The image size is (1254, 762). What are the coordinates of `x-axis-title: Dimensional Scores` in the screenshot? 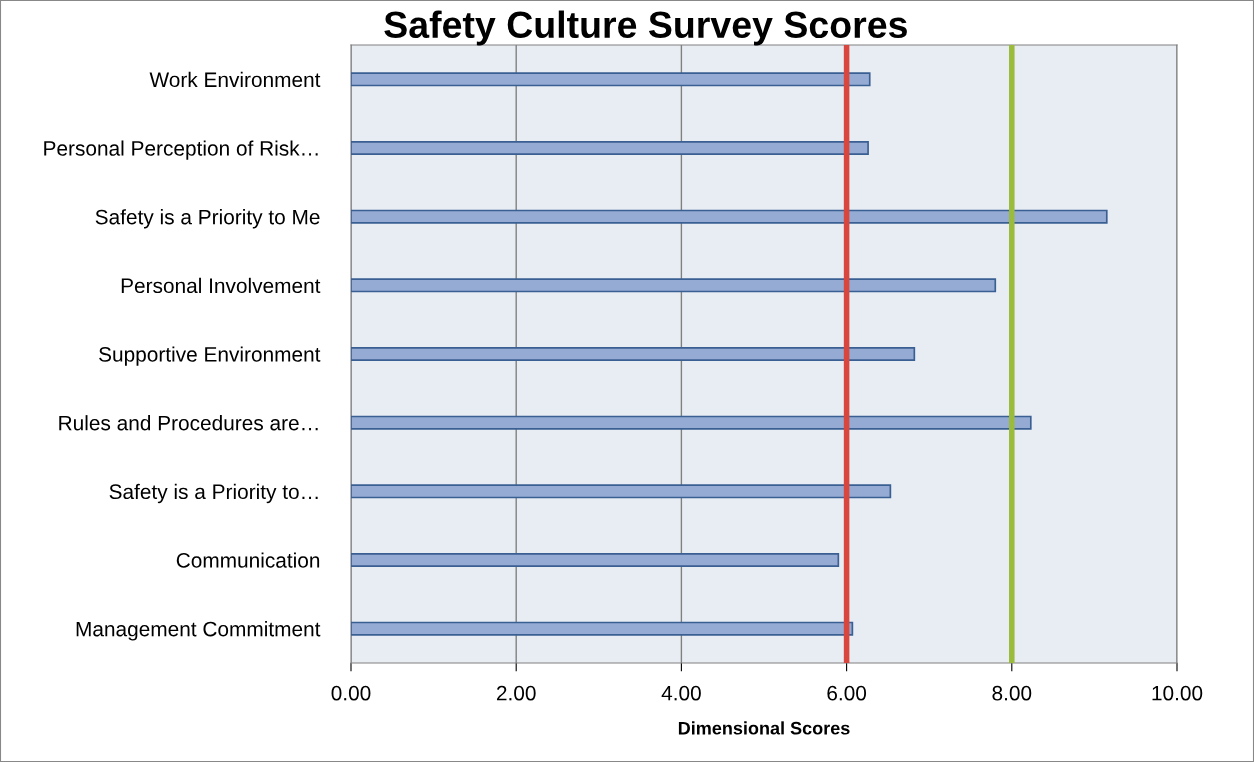 It's located at (764, 728).